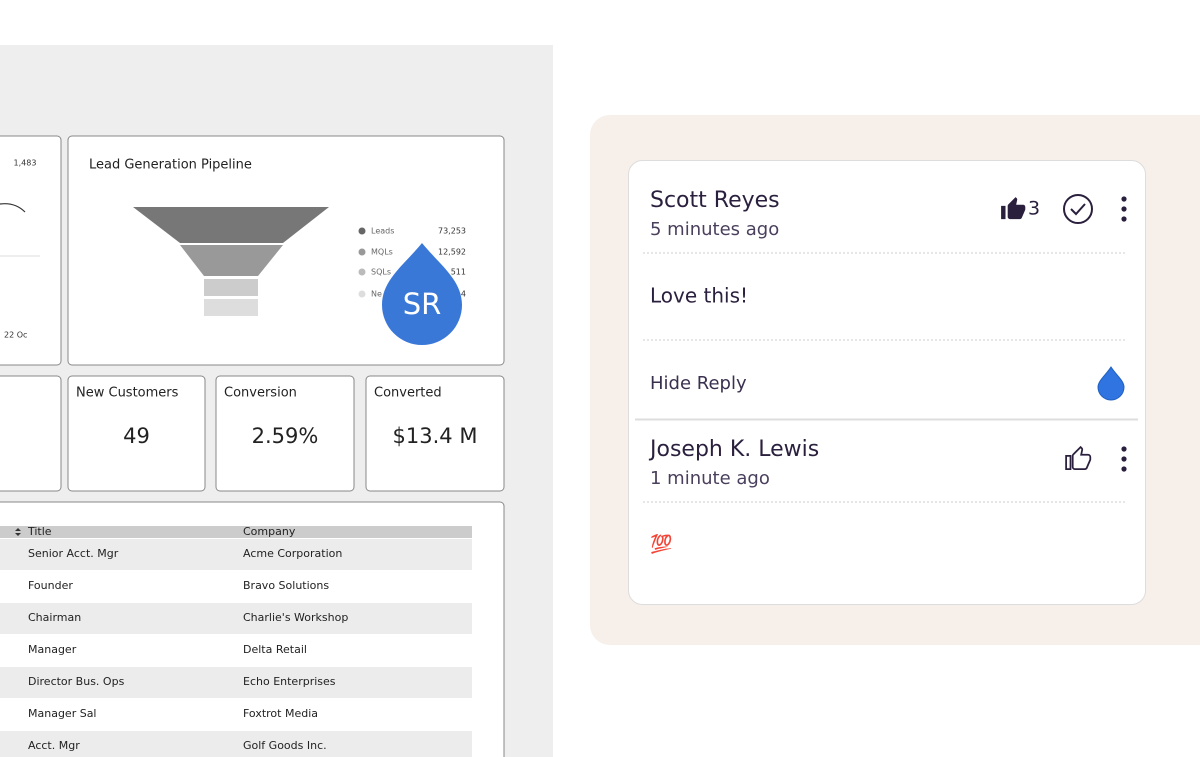 This screenshot has width=1200, height=757. Describe the element at coordinates (52, 649) in the screenshot. I see `table-cell: Manager` at that location.